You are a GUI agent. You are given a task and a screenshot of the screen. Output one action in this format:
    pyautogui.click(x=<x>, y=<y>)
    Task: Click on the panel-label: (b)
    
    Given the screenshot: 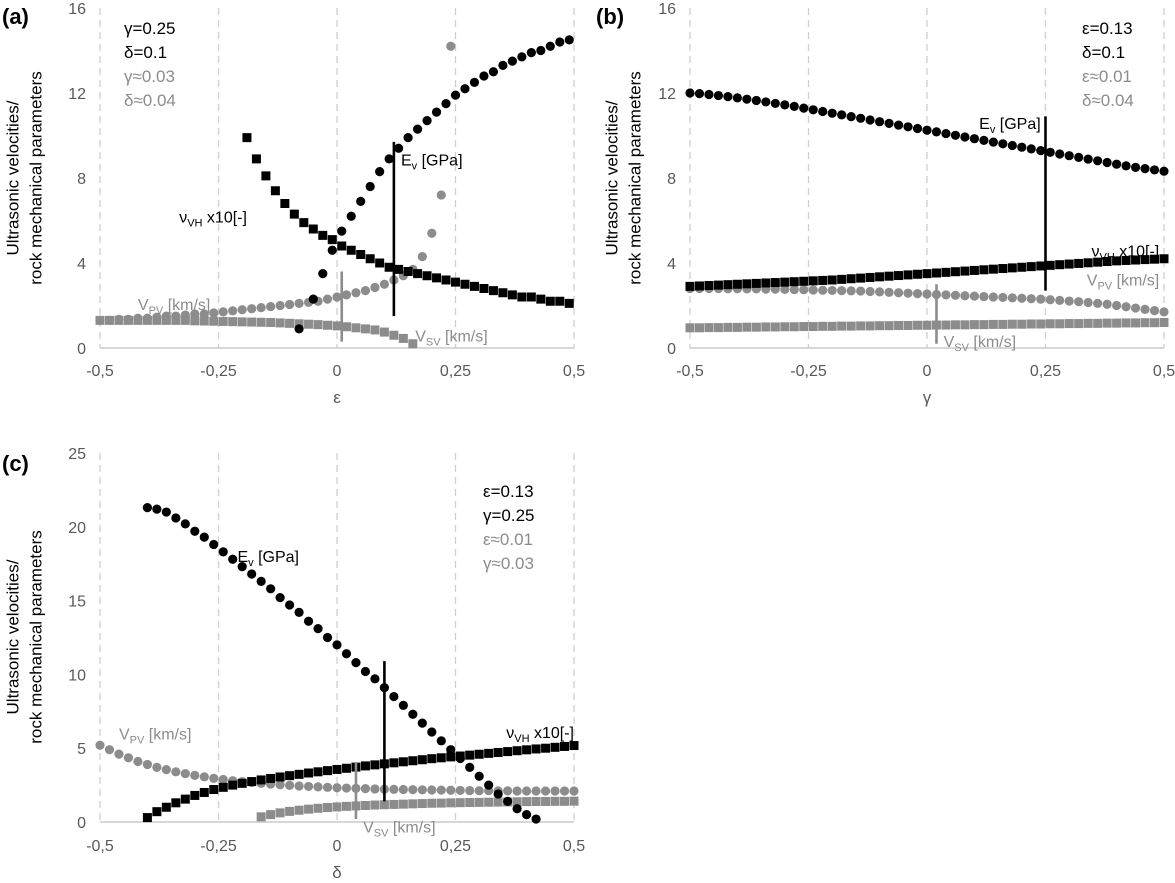 What is the action you would take?
    pyautogui.click(x=610, y=16)
    